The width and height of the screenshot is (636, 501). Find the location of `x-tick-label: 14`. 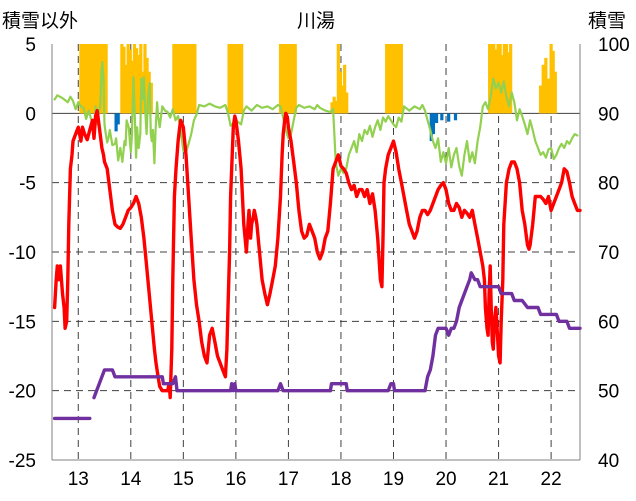

x-tick-label: 14 is located at coordinates (131, 479).